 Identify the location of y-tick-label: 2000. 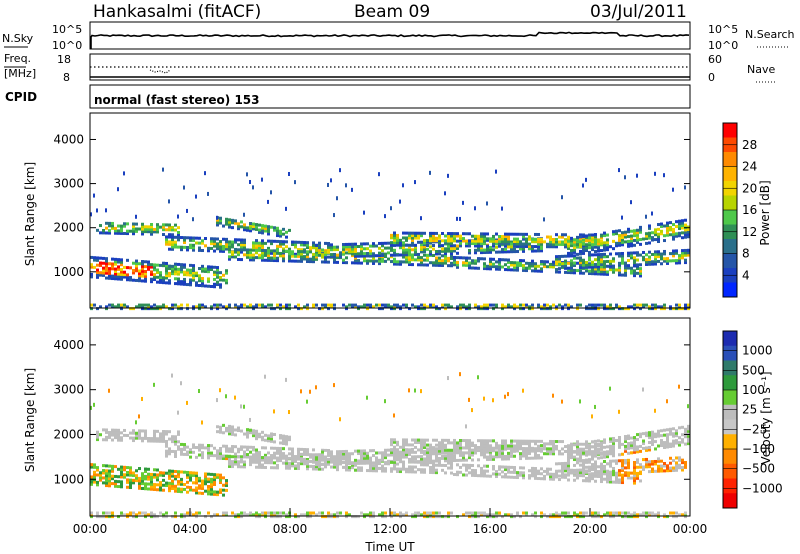
(68, 228).